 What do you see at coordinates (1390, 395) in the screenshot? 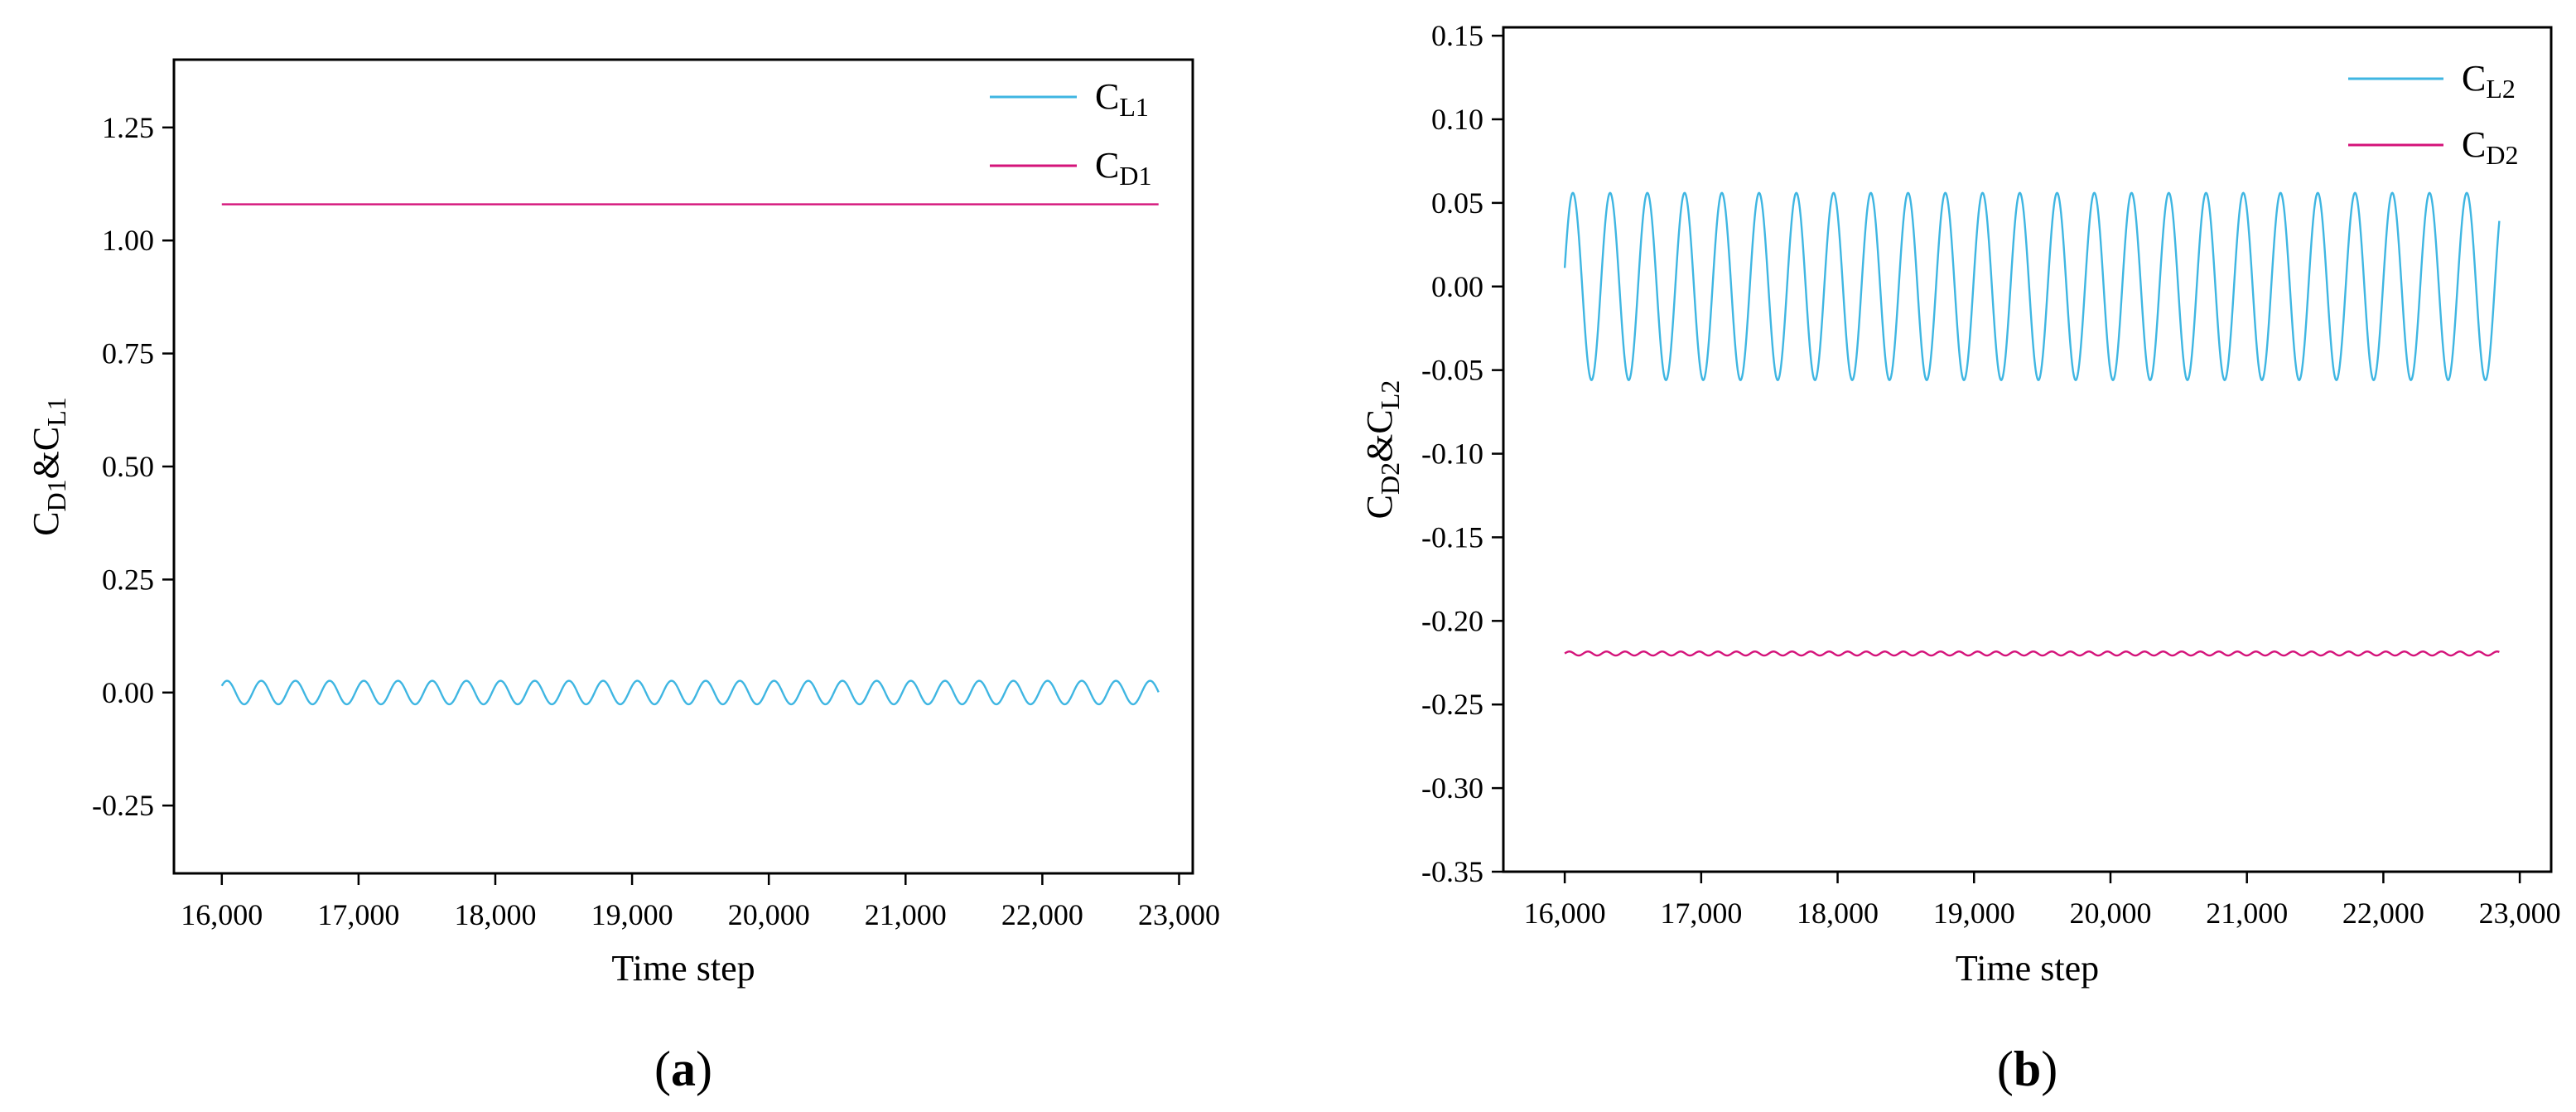
I see `y-axis-title-subscript: L2` at bounding box center [1390, 395].